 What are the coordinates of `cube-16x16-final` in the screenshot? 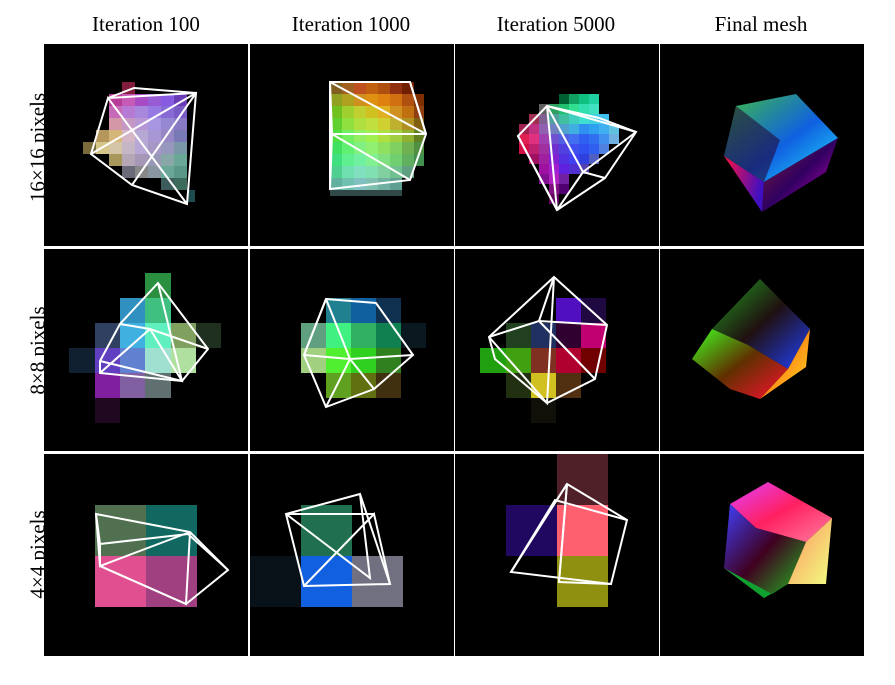 It's located at (781, 153).